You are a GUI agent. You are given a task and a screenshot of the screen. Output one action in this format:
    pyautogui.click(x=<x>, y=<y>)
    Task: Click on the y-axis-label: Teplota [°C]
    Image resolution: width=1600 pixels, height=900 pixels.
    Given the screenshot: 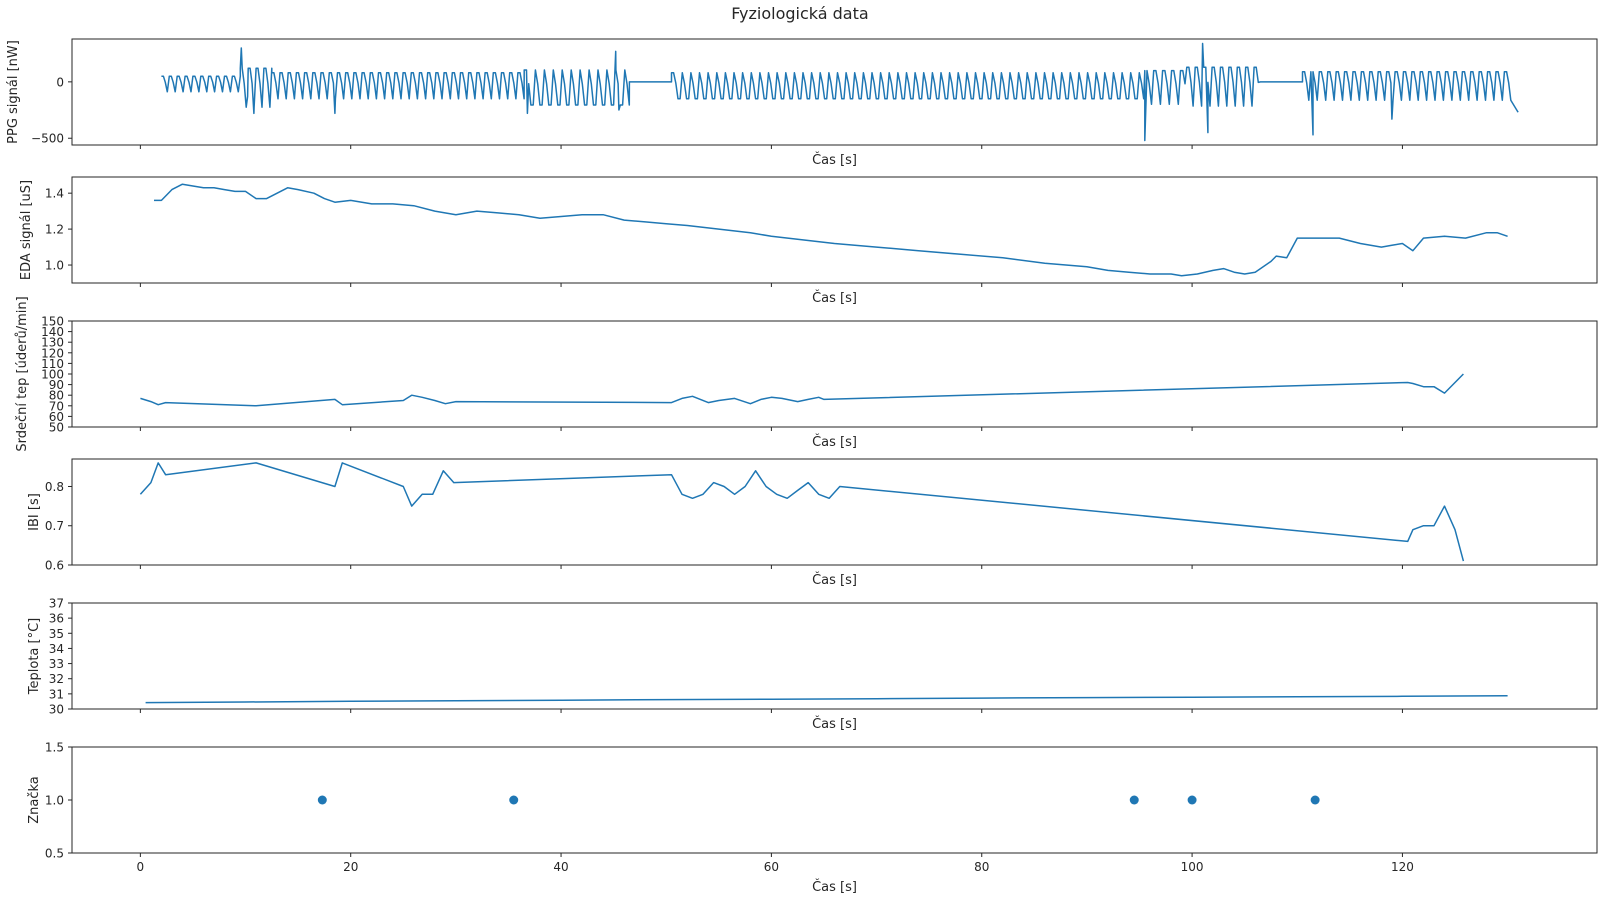 What is the action you would take?
    pyautogui.click(x=34, y=656)
    